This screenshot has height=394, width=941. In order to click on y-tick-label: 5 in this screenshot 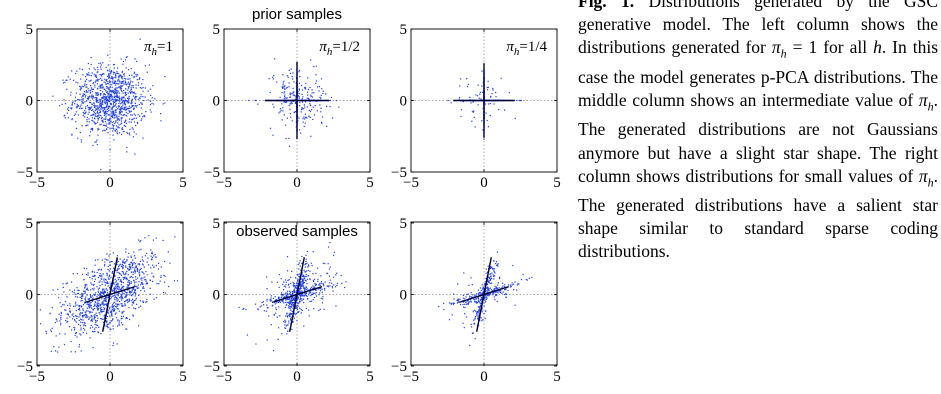, I will do `click(217, 224)`.